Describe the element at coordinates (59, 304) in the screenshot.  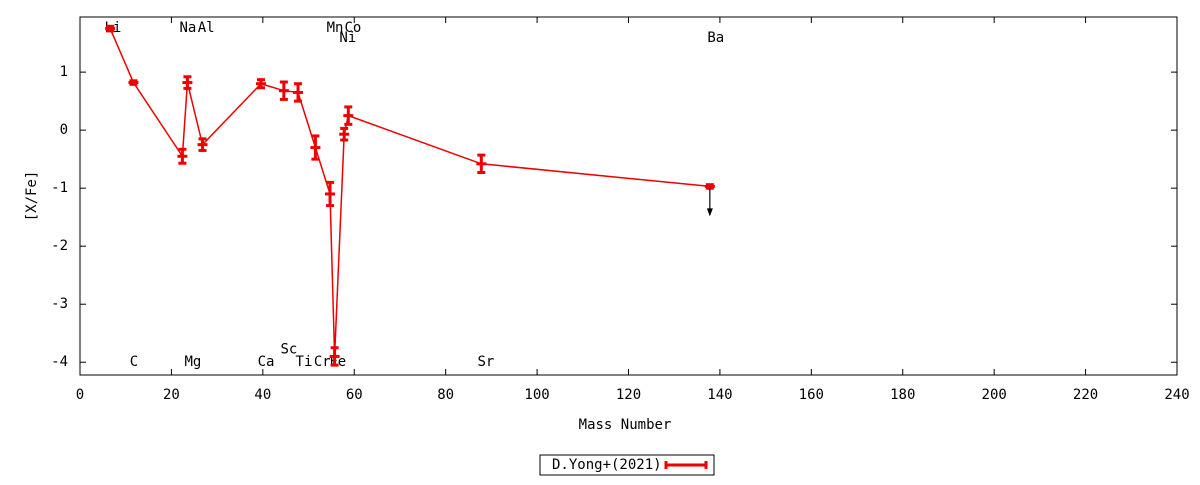
I see `y-tick-label: -3` at that location.